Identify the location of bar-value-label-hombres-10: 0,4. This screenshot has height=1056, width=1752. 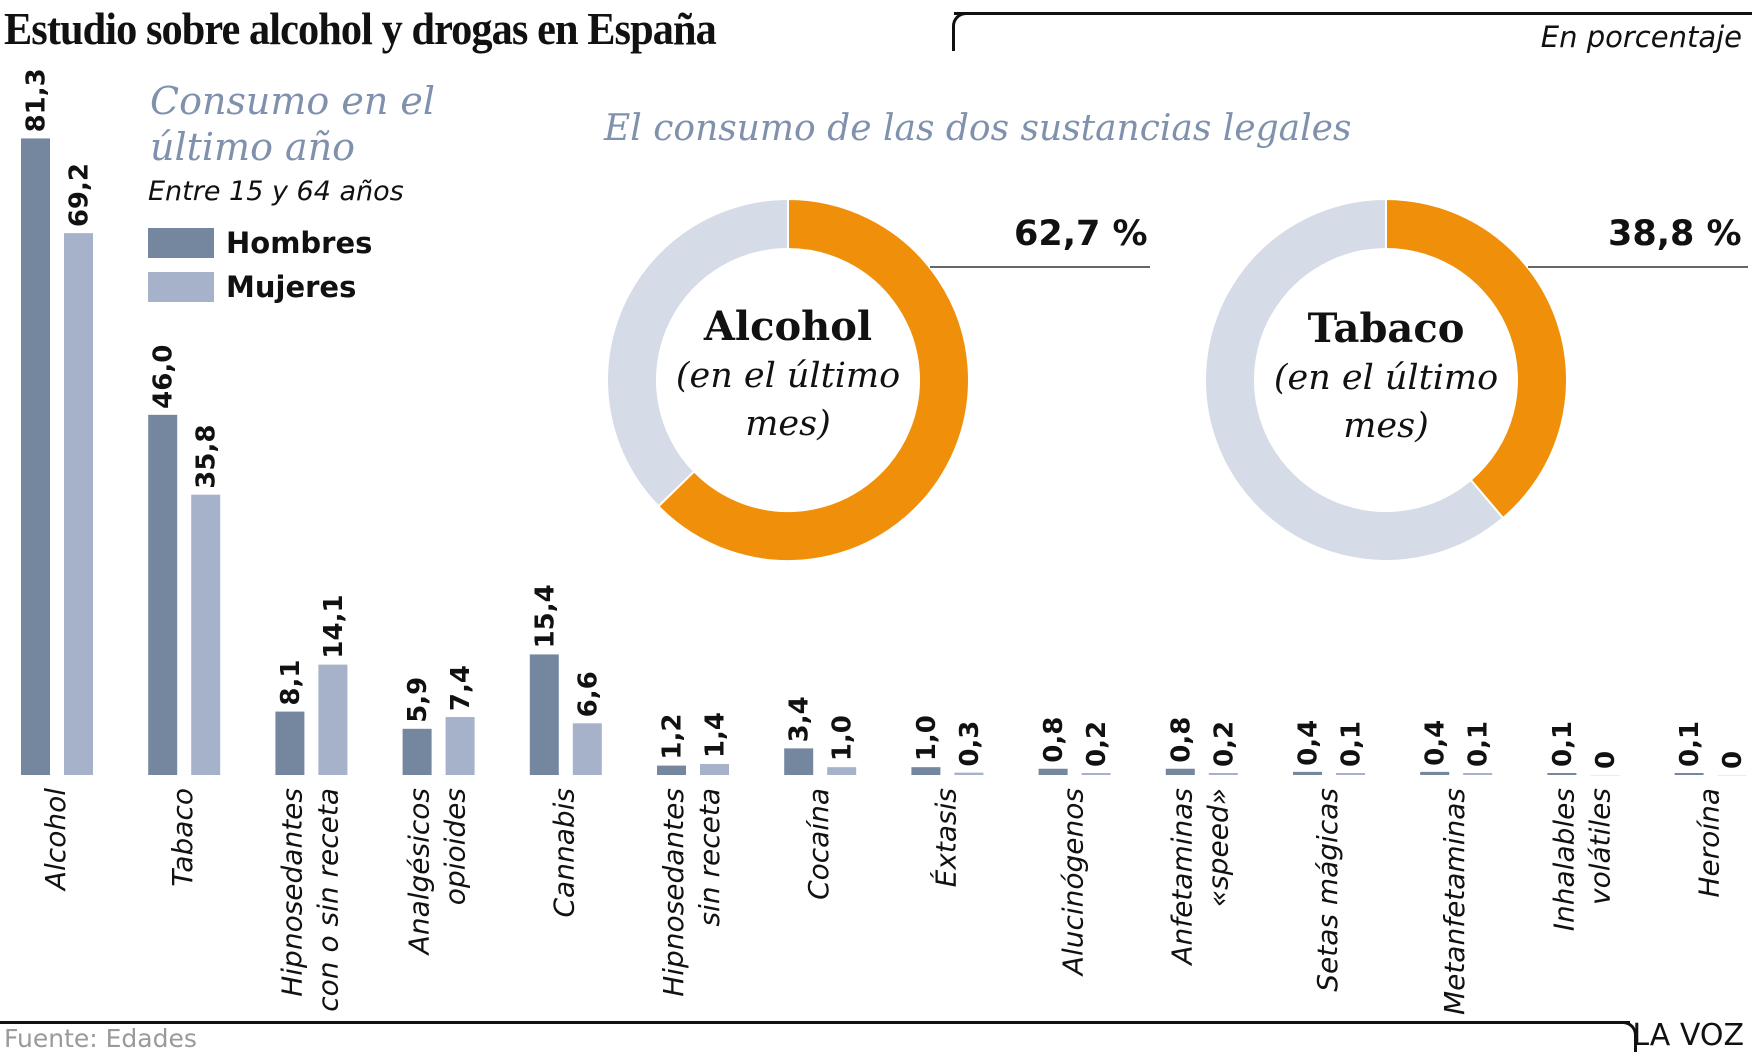
(1309, 743).